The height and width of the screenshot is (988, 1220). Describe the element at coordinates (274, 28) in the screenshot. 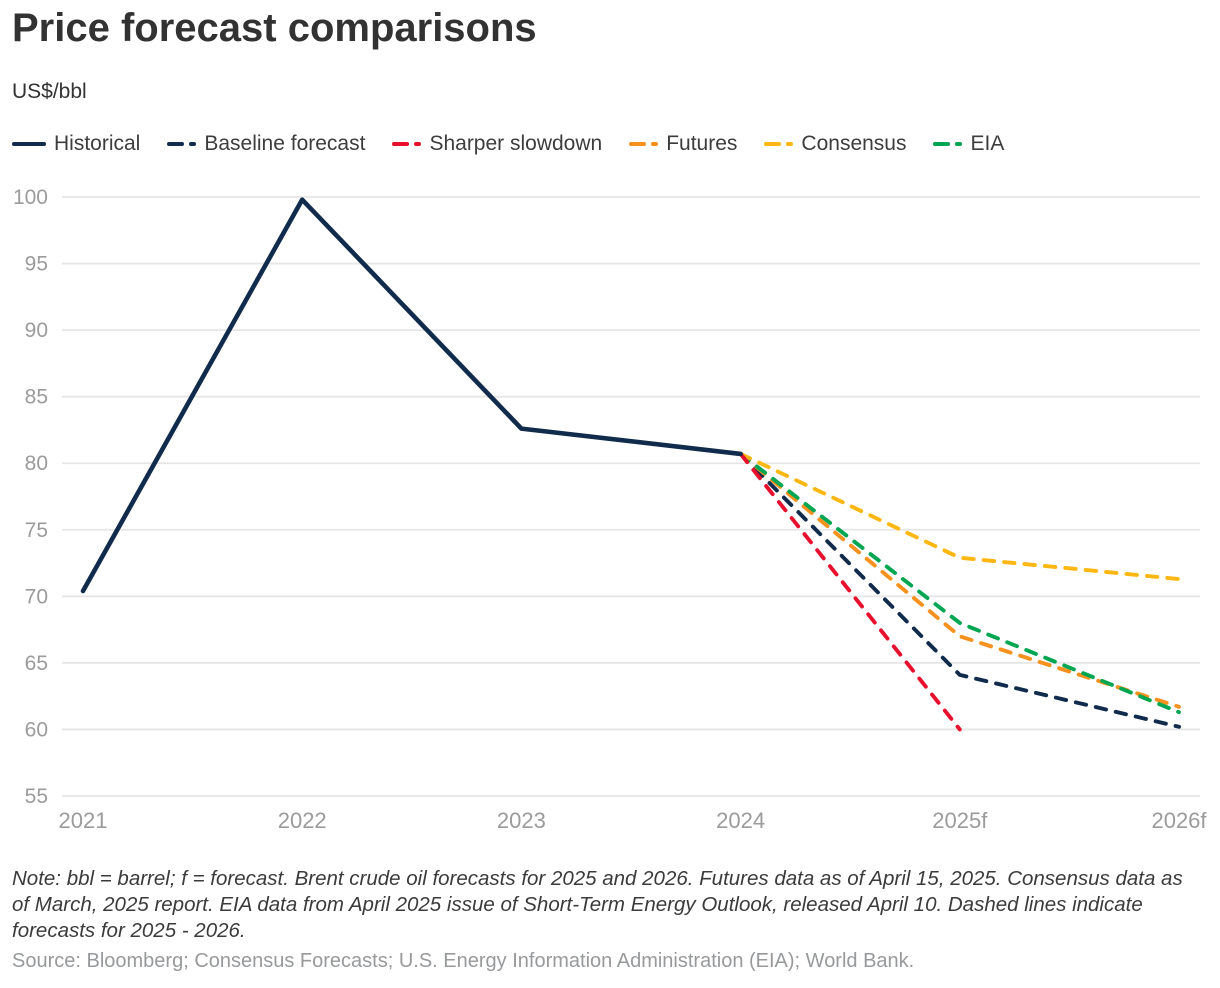

I see `page-title: Price forecast comparisons` at that location.